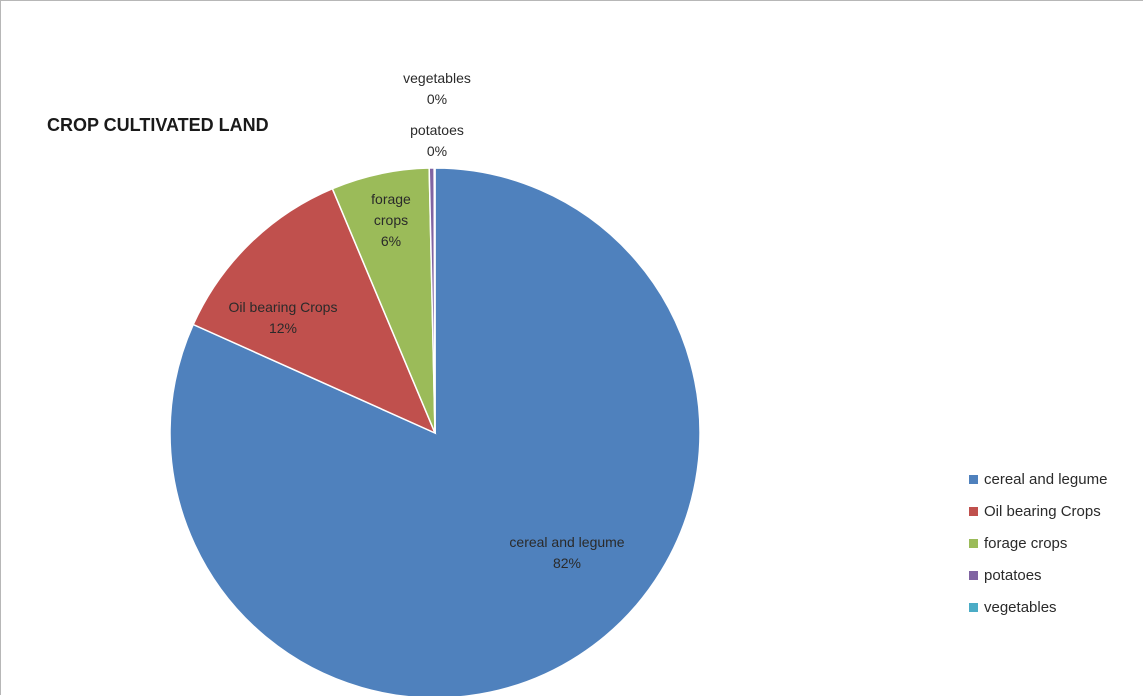 Image resolution: width=1143 pixels, height=696 pixels. What do you see at coordinates (1026, 543) in the screenshot?
I see `legend-label: forage crops` at bounding box center [1026, 543].